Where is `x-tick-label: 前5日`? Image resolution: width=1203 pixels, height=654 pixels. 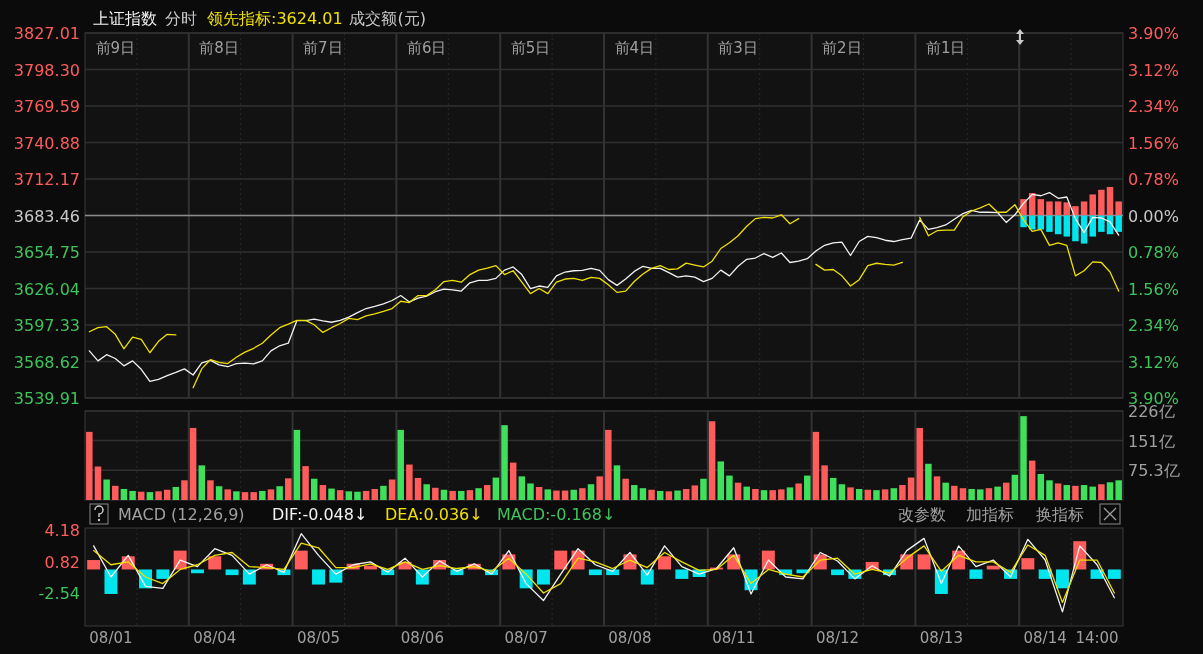
x-tick-label: 前5日 is located at coordinates (530, 48).